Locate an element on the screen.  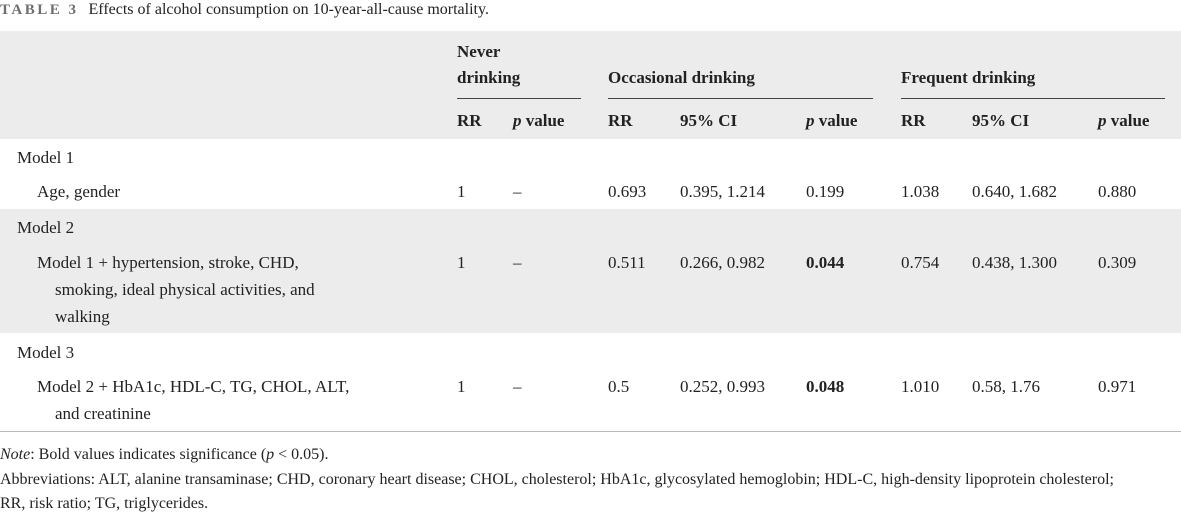
col-freq-p: p value is located at coordinates (1123, 121).